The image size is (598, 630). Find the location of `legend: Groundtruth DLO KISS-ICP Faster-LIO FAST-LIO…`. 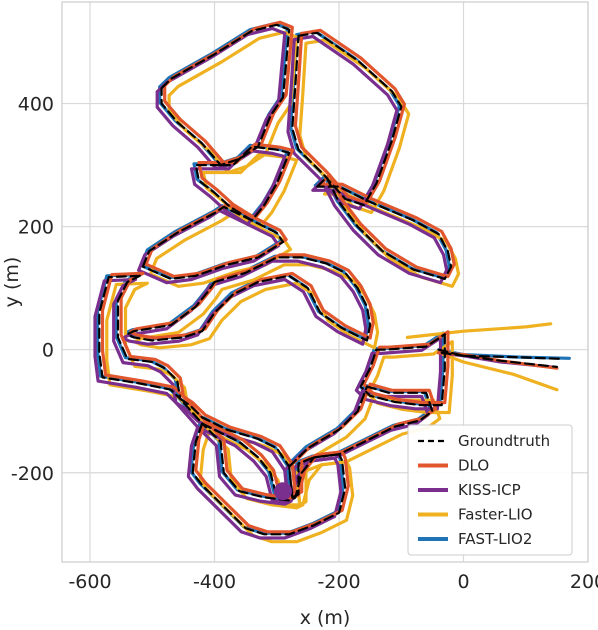

legend: Groundtruth DLO KISS-ICP Faster-LIO FAST-LIO… is located at coordinates (490, 490).